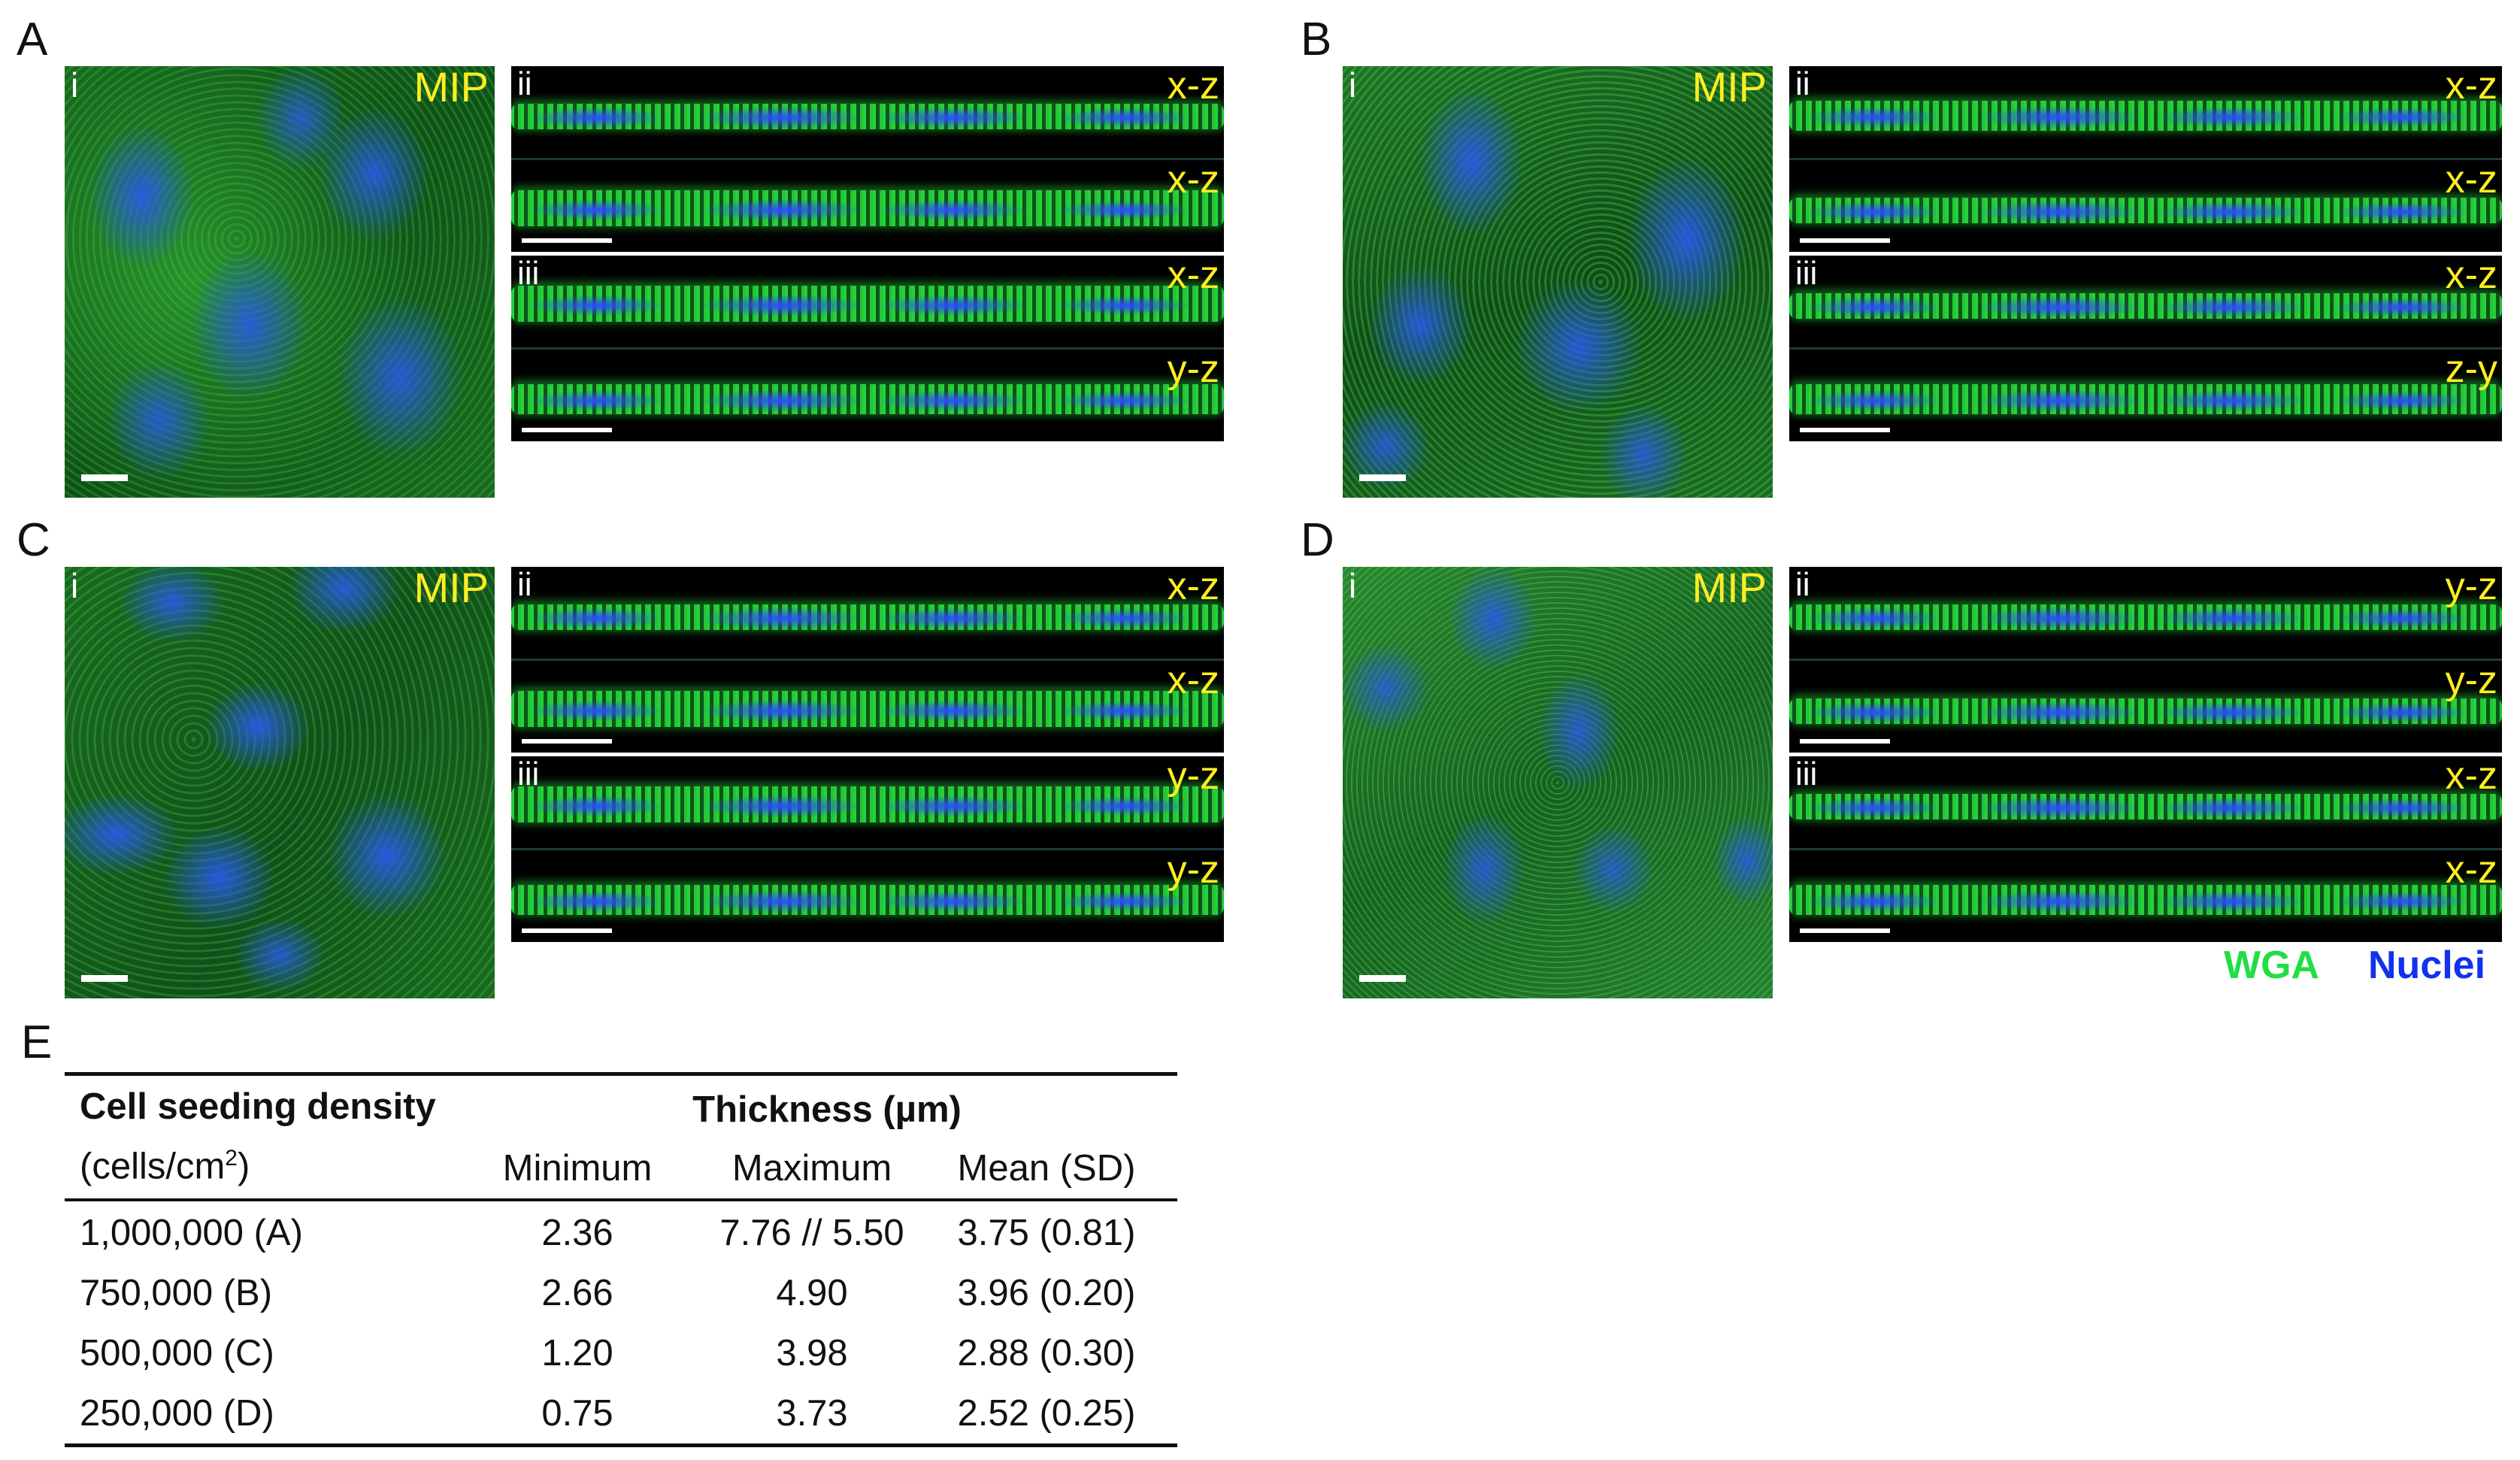 This screenshot has height=1460, width=2520. What do you see at coordinates (524, 585) in the screenshot?
I see `panel-c-roman-ii: ii` at bounding box center [524, 585].